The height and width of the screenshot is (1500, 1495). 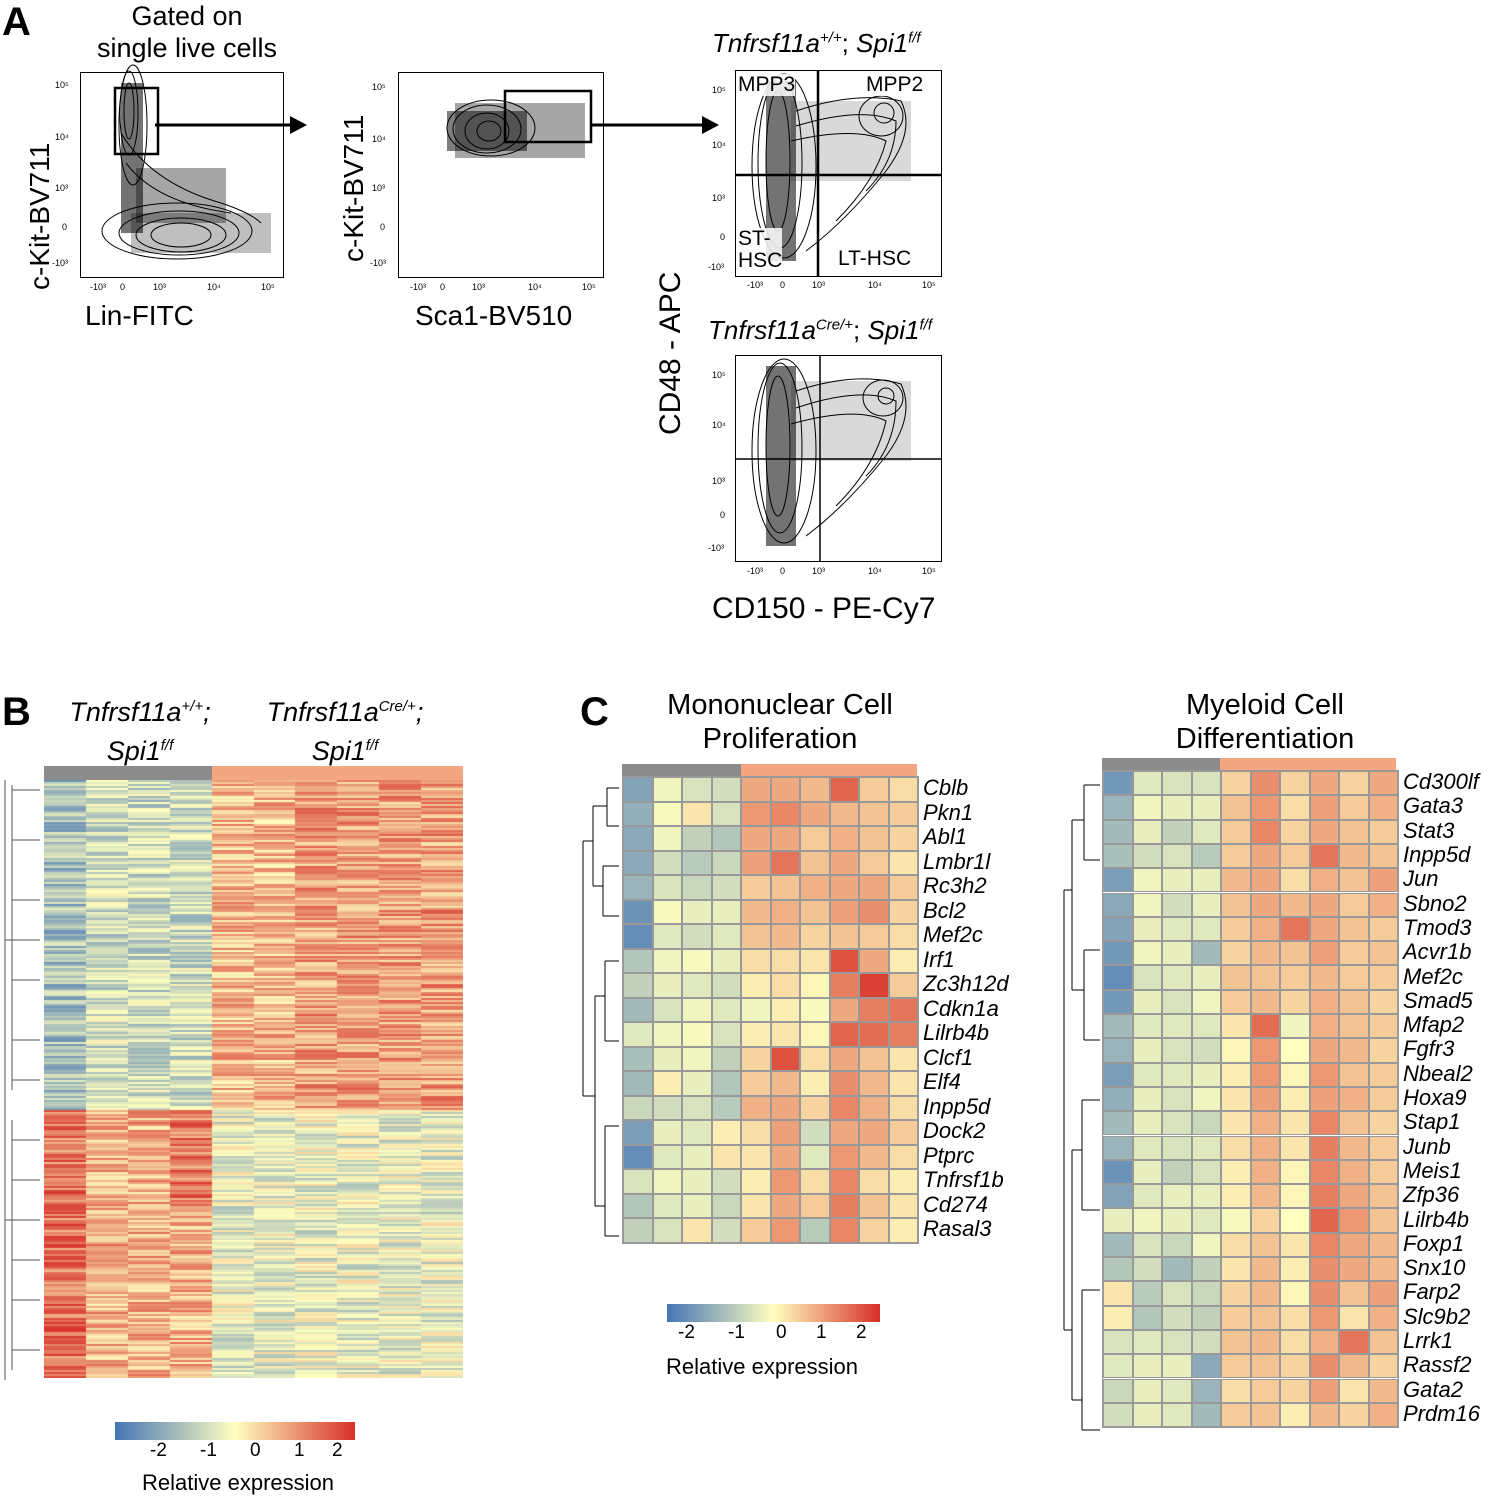 I want to click on geno-wt-flox: Spi1, so click(x=882, y=43).